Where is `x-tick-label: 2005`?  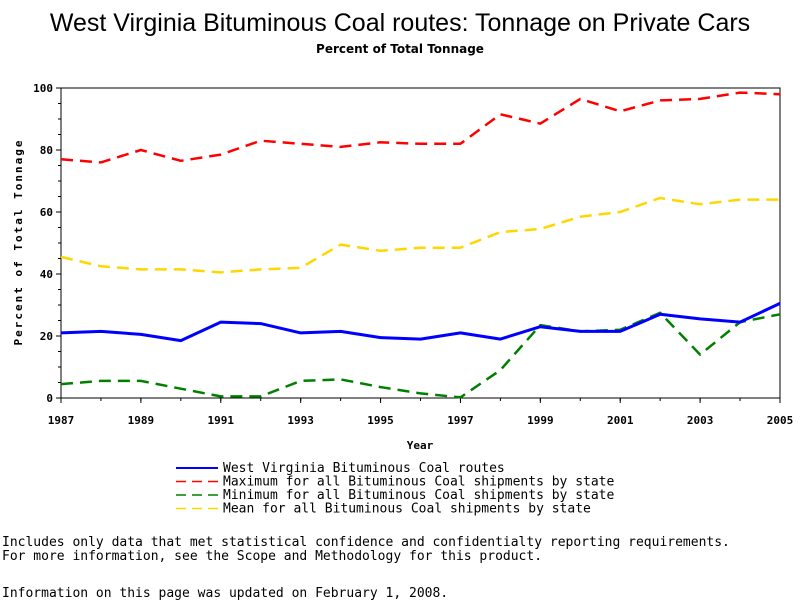 x-tick-label: 2005 is located at coordinates (780, 420).